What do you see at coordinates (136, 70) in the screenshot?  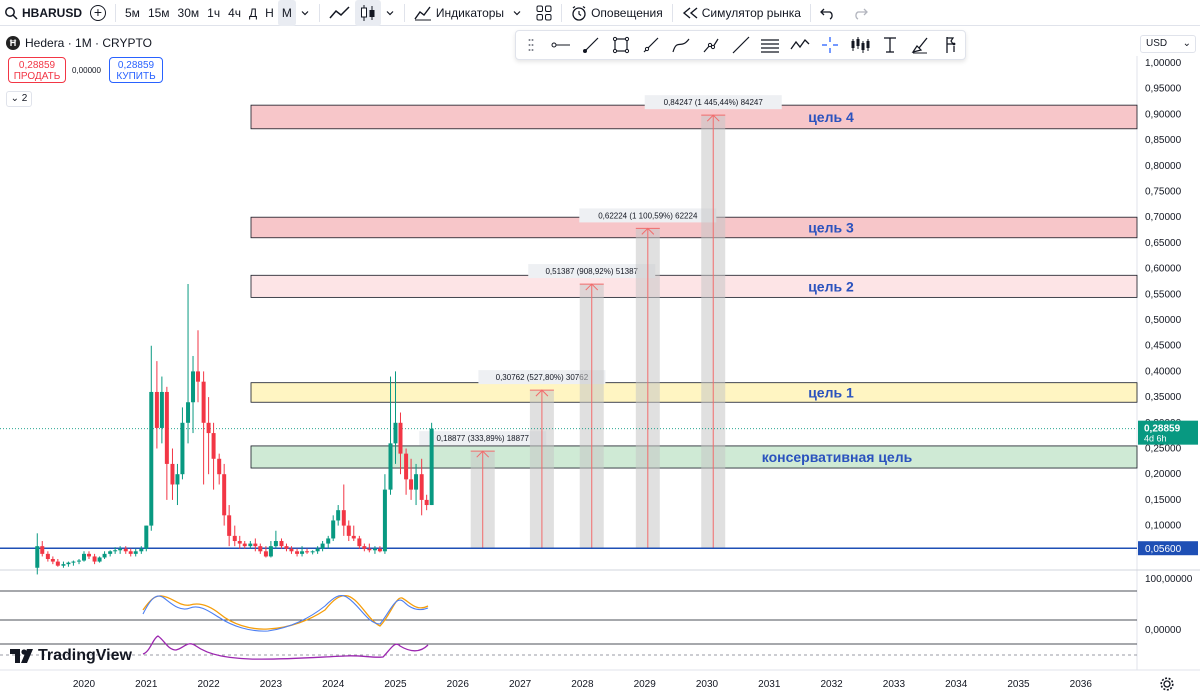 I see `buy-button: 0,28859 КУПИТЬ` at bounding box center [136, 70].